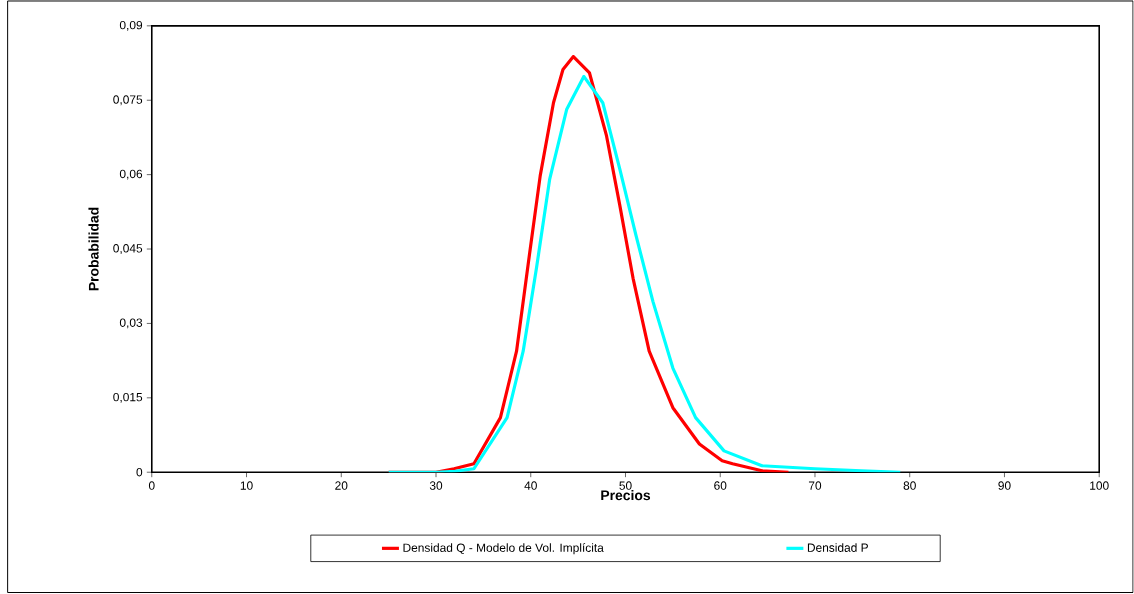  Describe the element at coordinates (815, 486) in the screenshot. I see `x-tick-label: 70` at that location.